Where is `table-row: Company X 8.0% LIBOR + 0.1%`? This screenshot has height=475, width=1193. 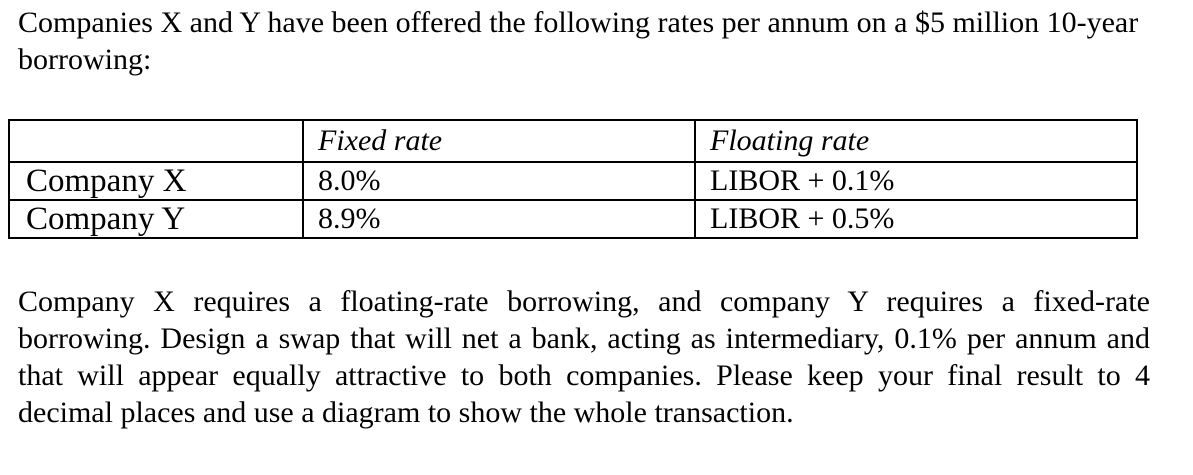 table-row: Company X 8.0% LIBOR + 0.1% is located at coordinates (573, 181).